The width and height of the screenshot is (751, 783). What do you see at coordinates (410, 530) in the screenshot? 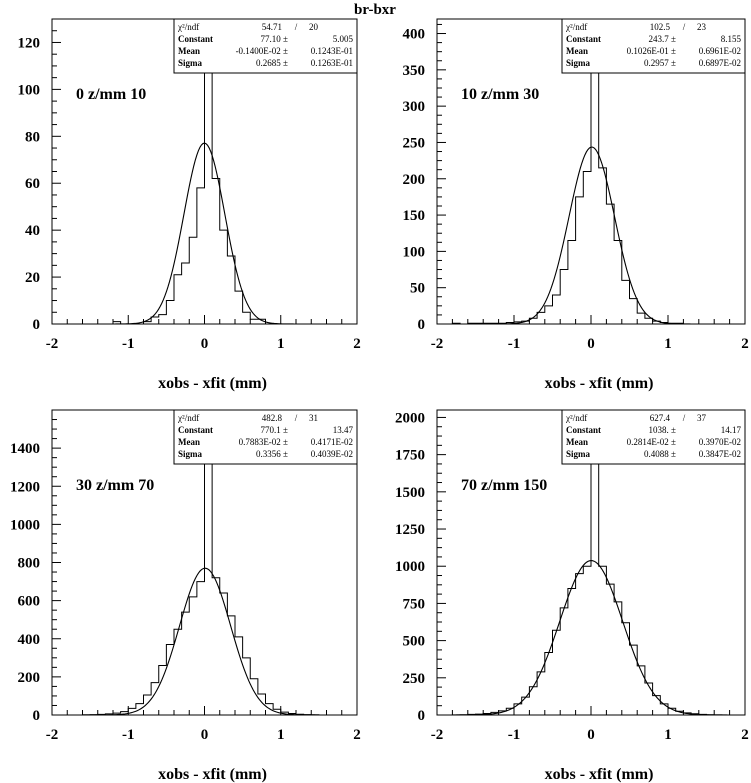
I see `y-tick-label: 1250` at bounding box center [410, 530].